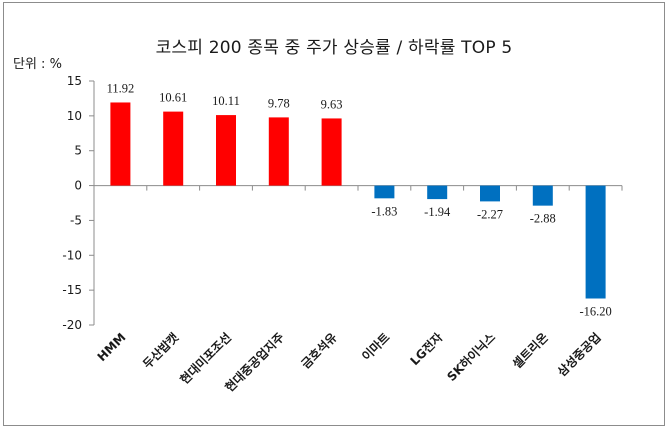 The width and height of the screenshot is (670, 431). I want to click on data-label: 9.78, so click(279, 103).